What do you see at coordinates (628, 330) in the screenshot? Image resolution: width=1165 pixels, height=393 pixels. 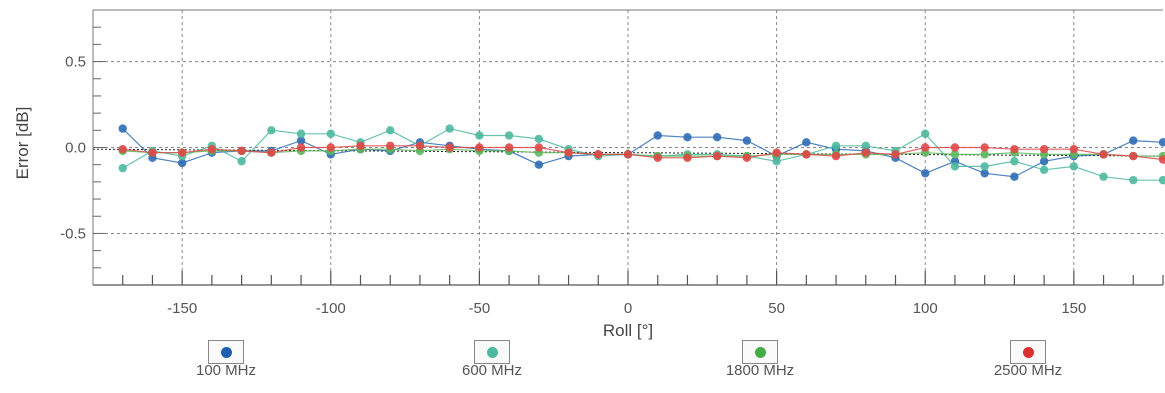 I see `x-axis-title: Roll [°]` at bounding box center [628, 330].